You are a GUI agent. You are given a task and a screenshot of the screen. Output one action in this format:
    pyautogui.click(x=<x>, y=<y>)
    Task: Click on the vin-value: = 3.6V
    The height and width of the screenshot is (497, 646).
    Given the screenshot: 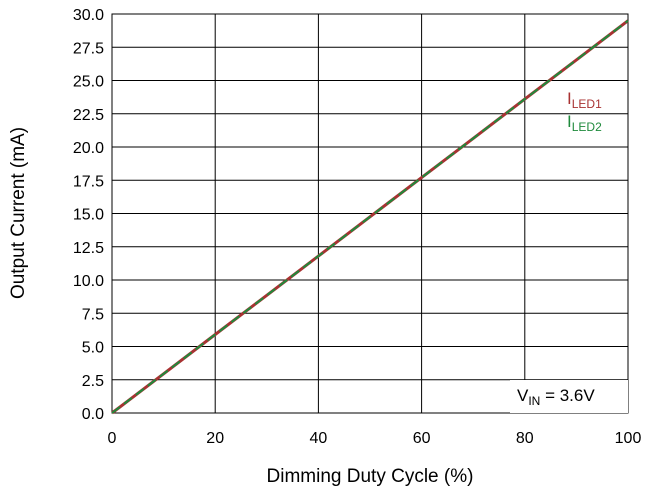 What is the action you would take?
    pyautogui.click(x=567, y=395)
    